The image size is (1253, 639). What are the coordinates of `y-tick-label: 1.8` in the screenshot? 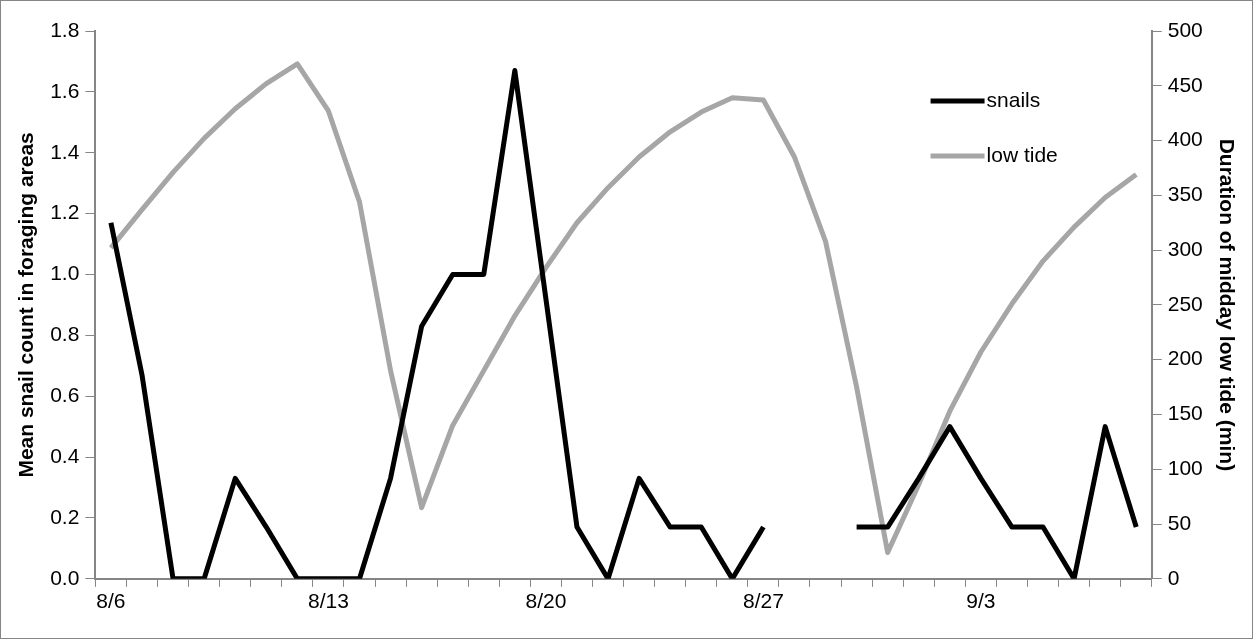 It's located at (65, 29).